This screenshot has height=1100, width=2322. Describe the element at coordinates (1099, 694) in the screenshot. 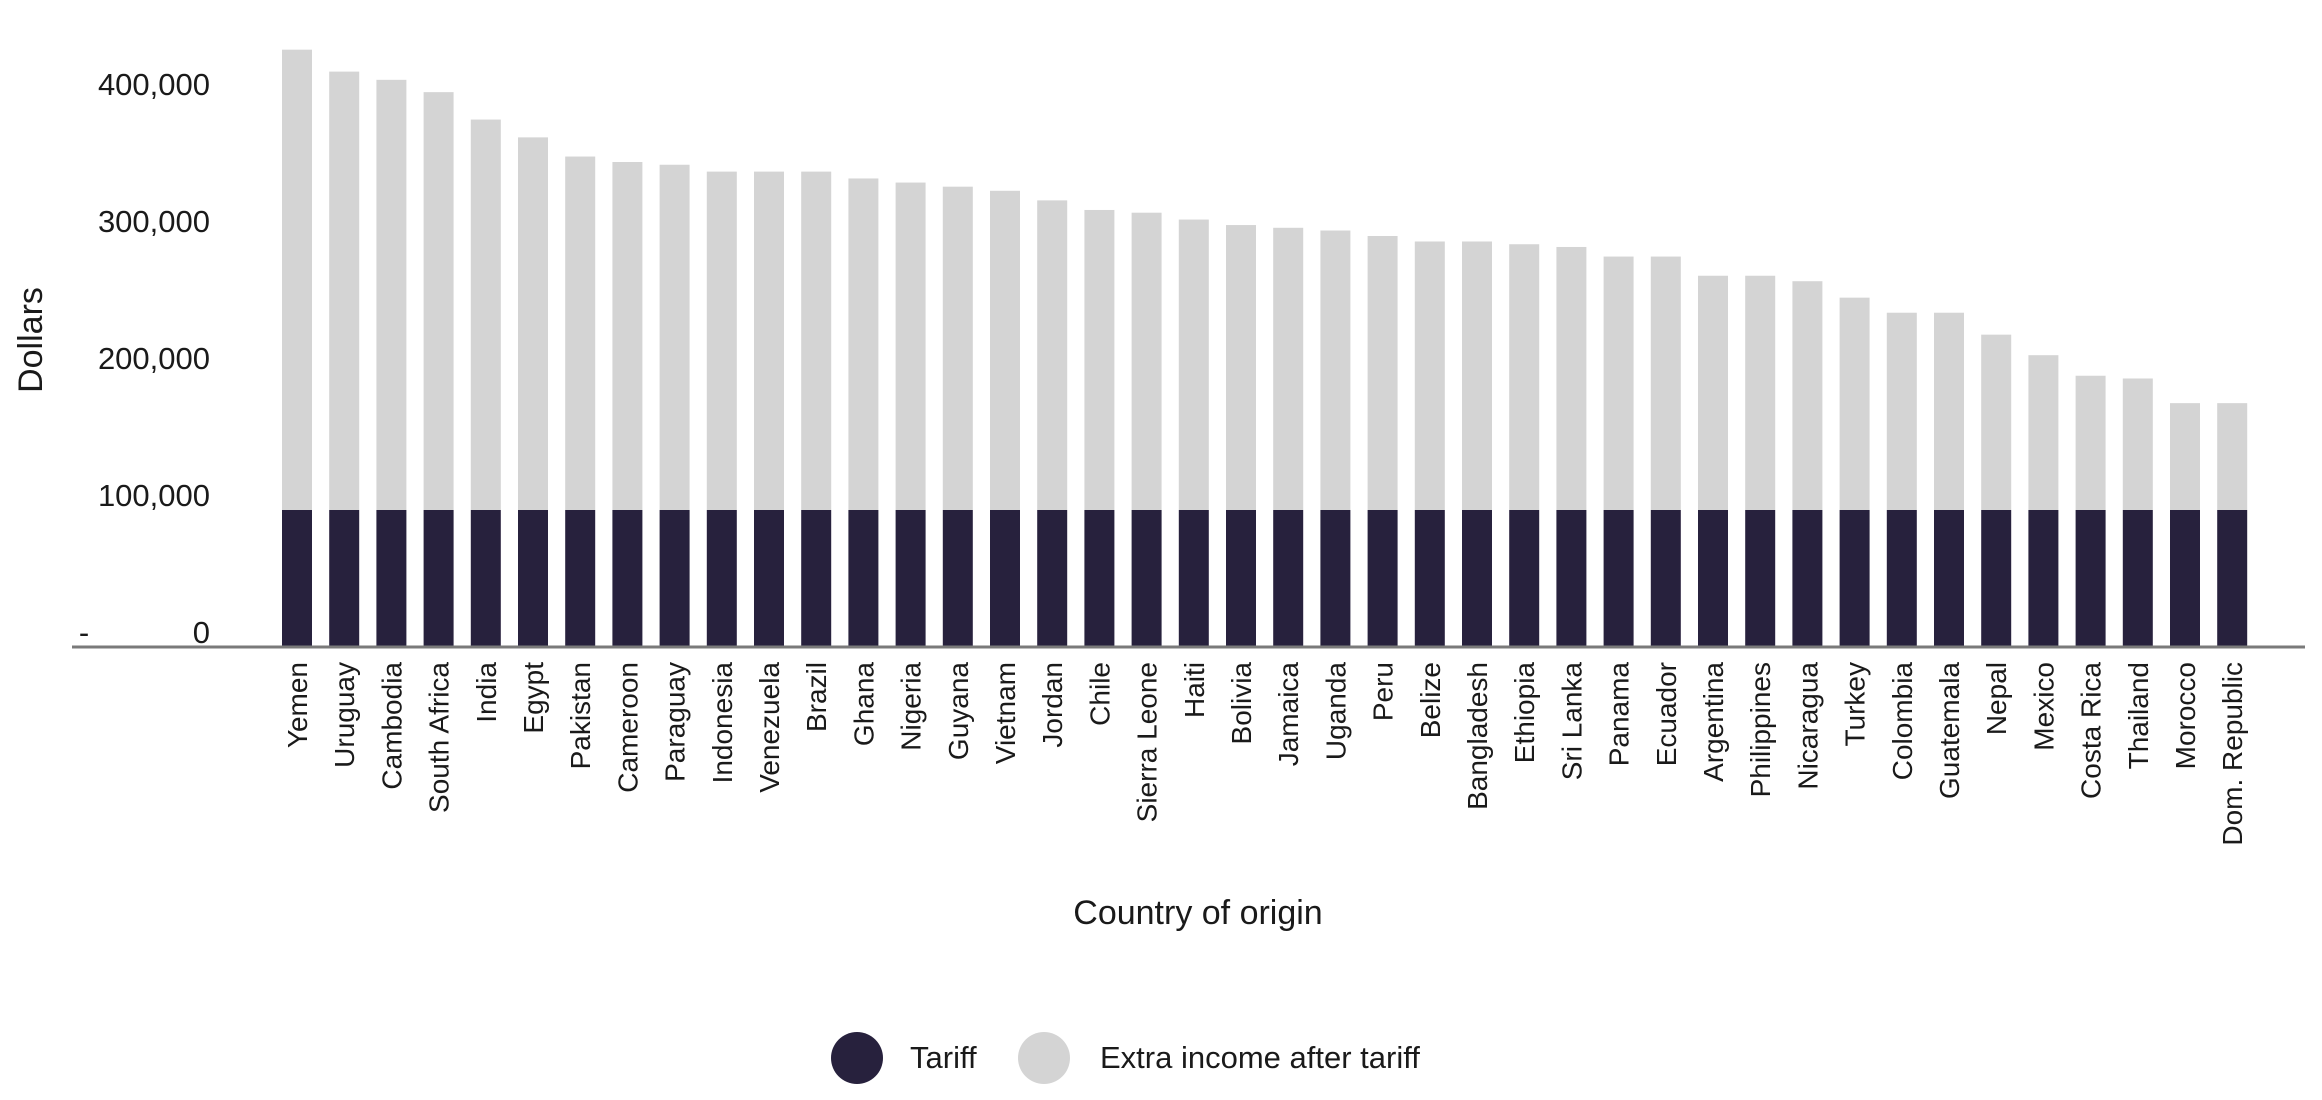

I see `x-tick-label: Chile` at that location.